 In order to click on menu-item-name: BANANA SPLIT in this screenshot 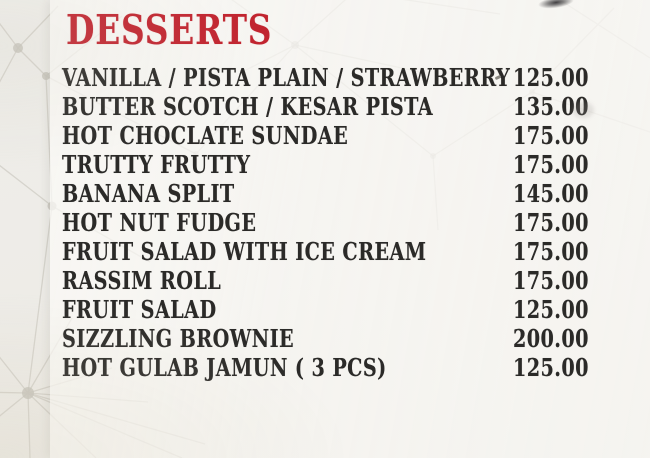, I will do `click(148, 193)`.